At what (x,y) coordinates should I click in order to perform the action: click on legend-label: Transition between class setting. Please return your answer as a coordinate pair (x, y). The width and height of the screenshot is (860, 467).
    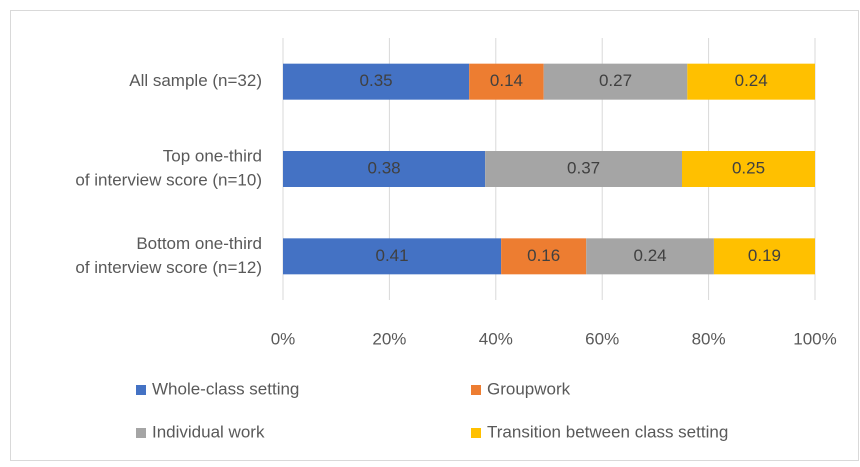
    Looking at the image, I should click on (607, 431).